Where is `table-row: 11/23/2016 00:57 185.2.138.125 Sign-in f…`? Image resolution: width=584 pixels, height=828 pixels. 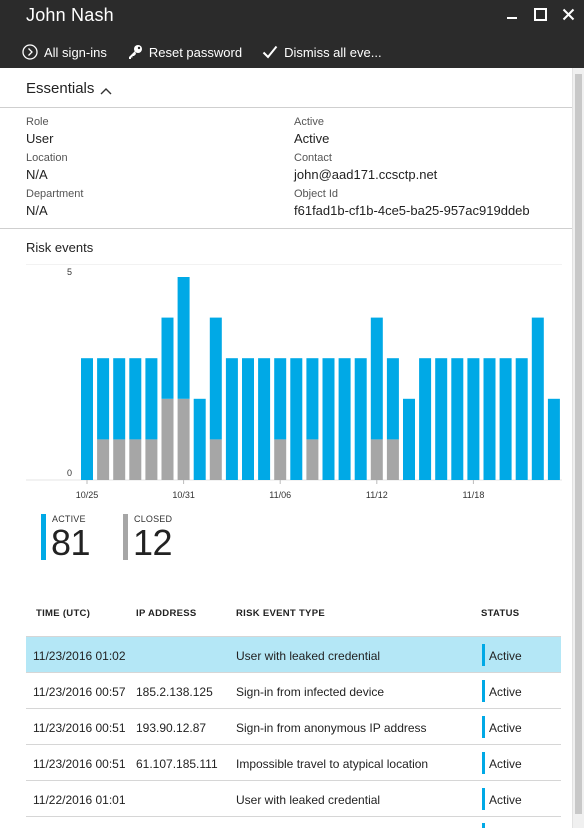
table-row: 11/23/2016 00:57 185.2.138.125 Sign-in f… is located at coordinates (293, 690).